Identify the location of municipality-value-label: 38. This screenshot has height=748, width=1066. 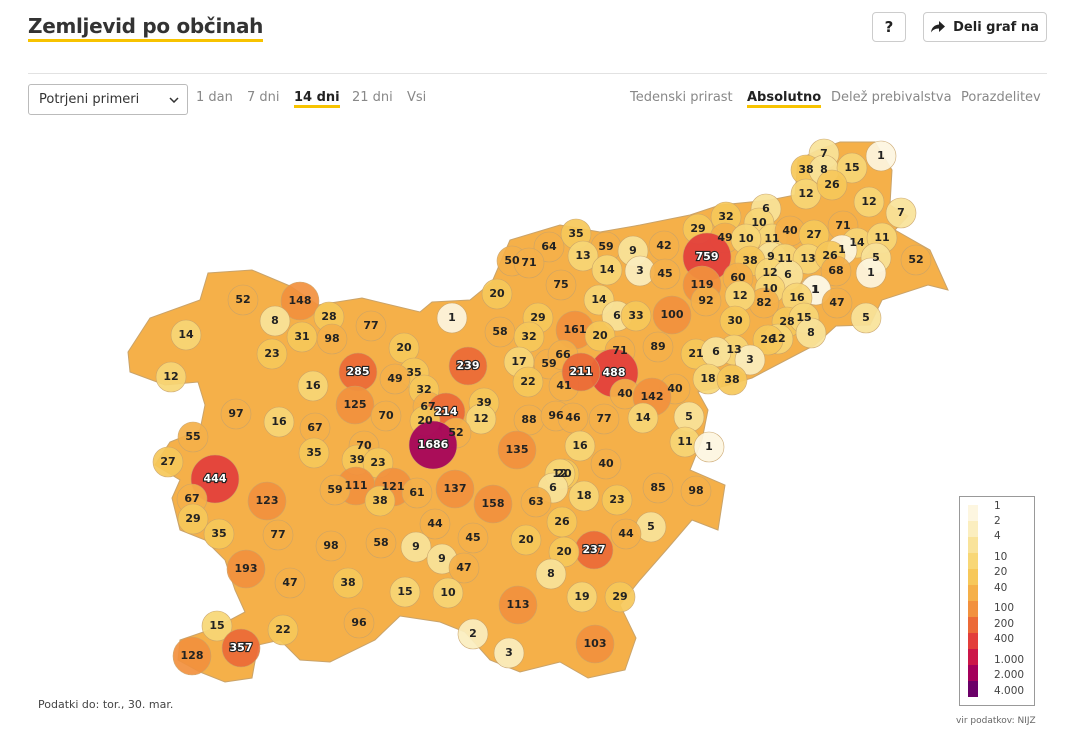
(347, 582).